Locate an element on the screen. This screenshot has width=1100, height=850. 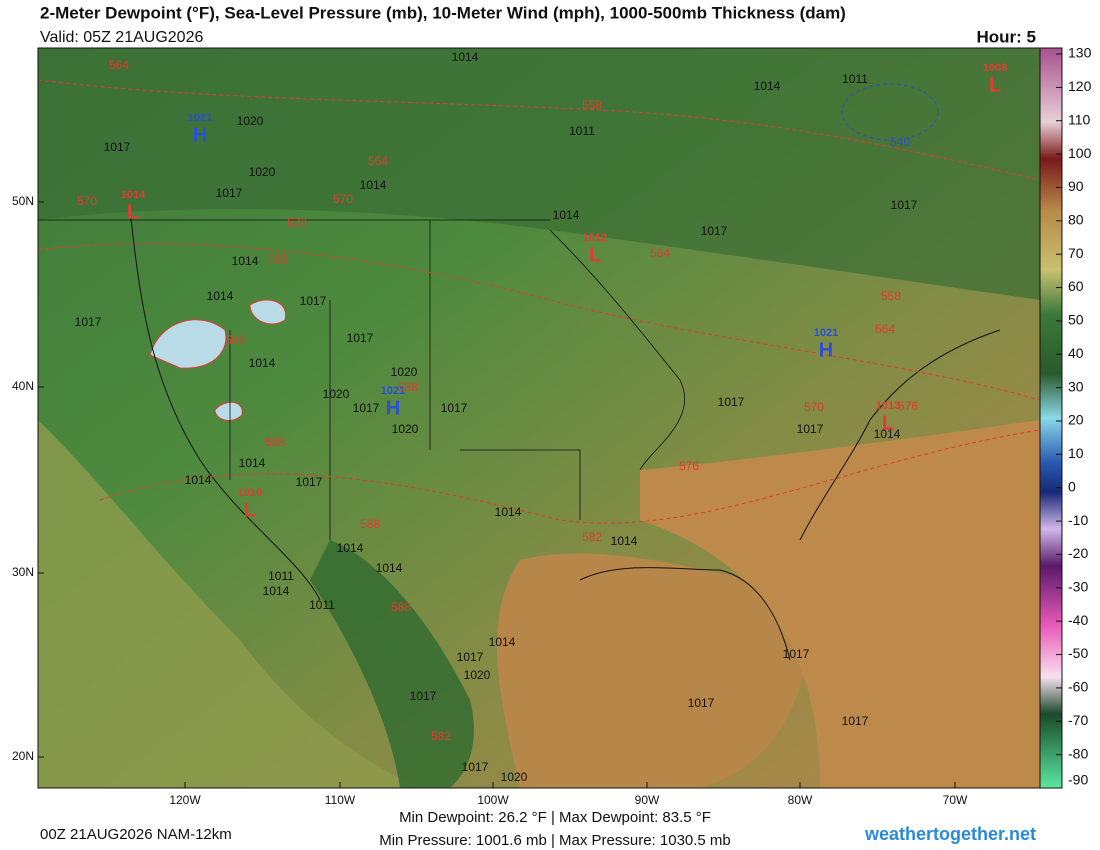
colorbar-label: 50 is located at coordinates (1076, 320).